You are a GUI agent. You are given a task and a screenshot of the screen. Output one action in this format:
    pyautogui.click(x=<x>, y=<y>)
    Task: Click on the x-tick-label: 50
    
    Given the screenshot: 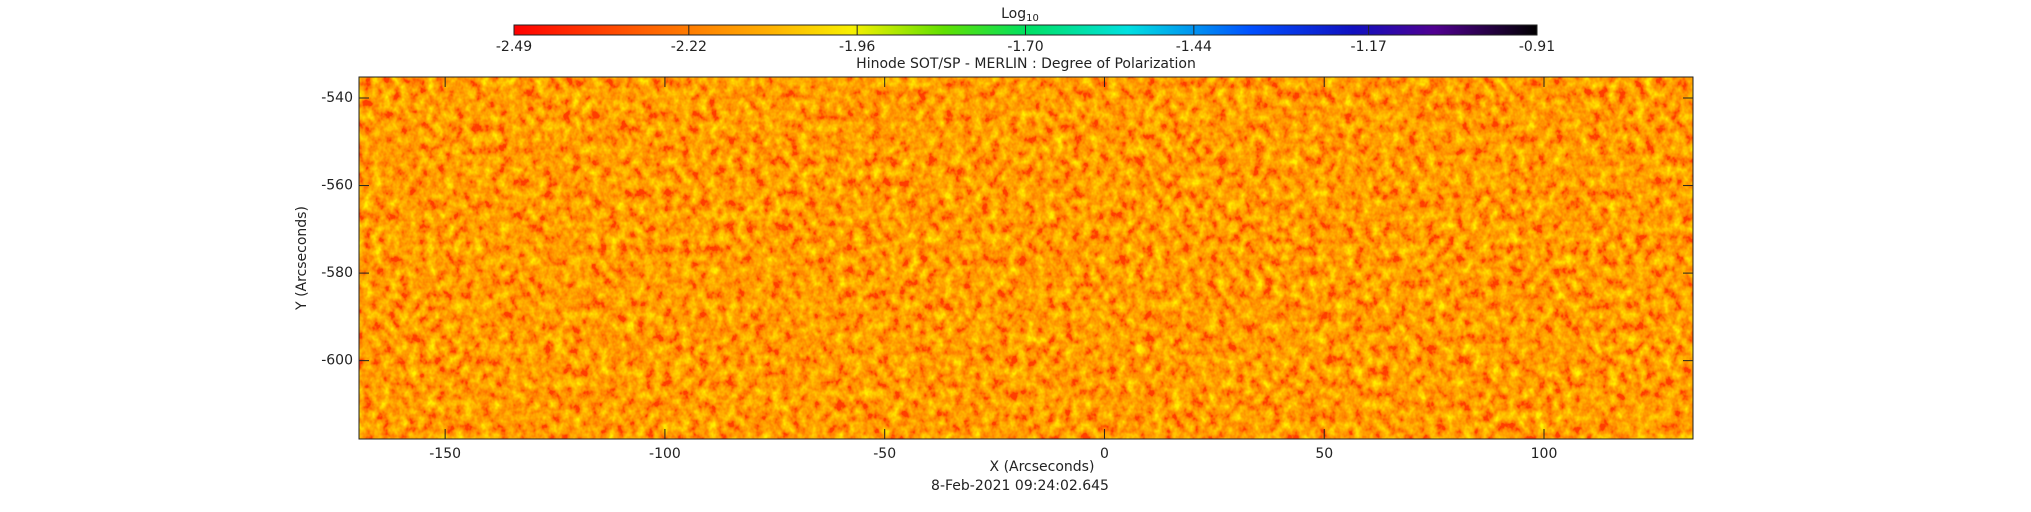 What is the action you would take?
    pyautogui.click(x=1324, y=454)
    